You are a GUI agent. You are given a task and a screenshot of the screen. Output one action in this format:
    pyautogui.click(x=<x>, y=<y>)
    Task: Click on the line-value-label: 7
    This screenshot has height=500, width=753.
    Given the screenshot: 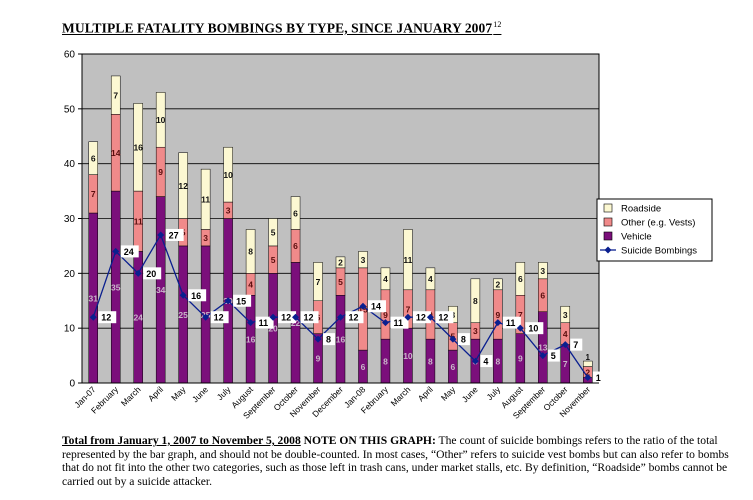 What is the action you would take?
    pyautogui.click(x=575, y=345)
    